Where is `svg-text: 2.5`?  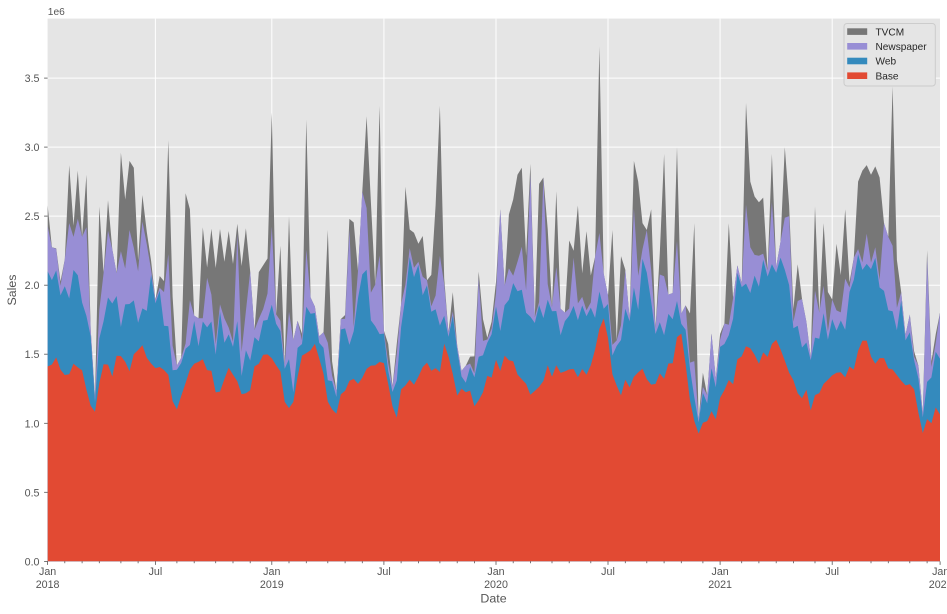 svg-text: 2.5 is located at coordinates (32, 217).